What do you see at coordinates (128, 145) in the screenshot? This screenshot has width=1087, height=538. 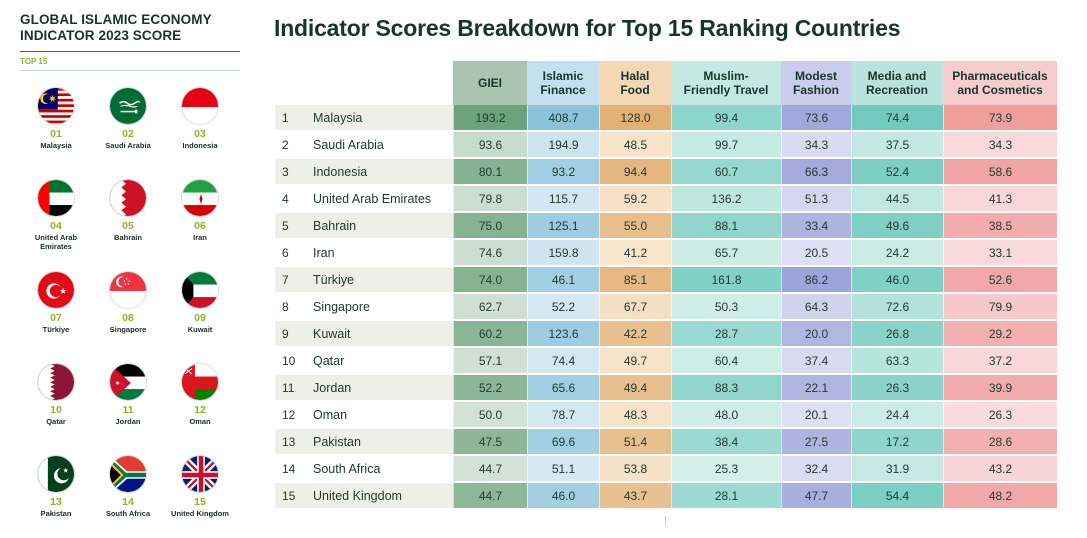 I see `country-tile-name: Saudi Arabia` at bounding box center [128, 145].